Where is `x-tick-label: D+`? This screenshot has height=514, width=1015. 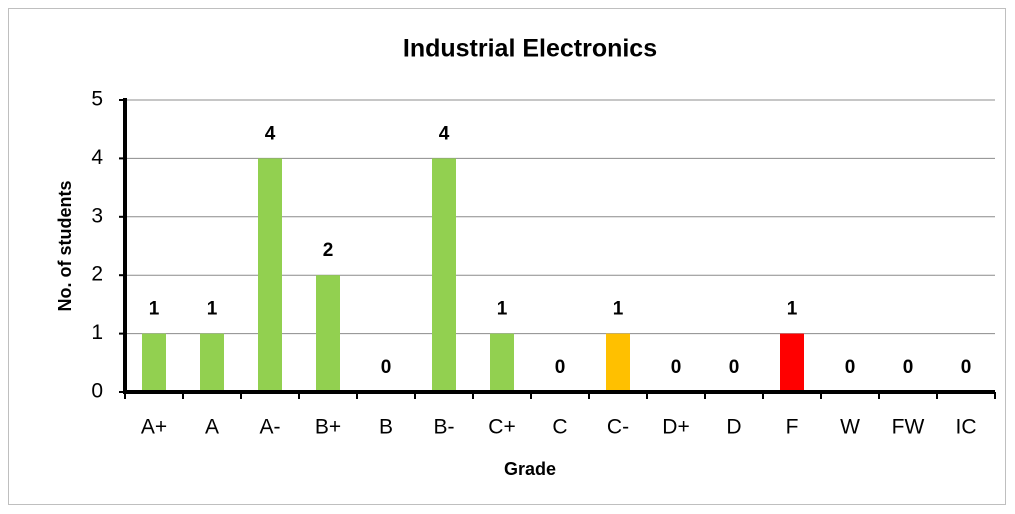 x-tick-label: D+ is located at coordinates (675, 427).